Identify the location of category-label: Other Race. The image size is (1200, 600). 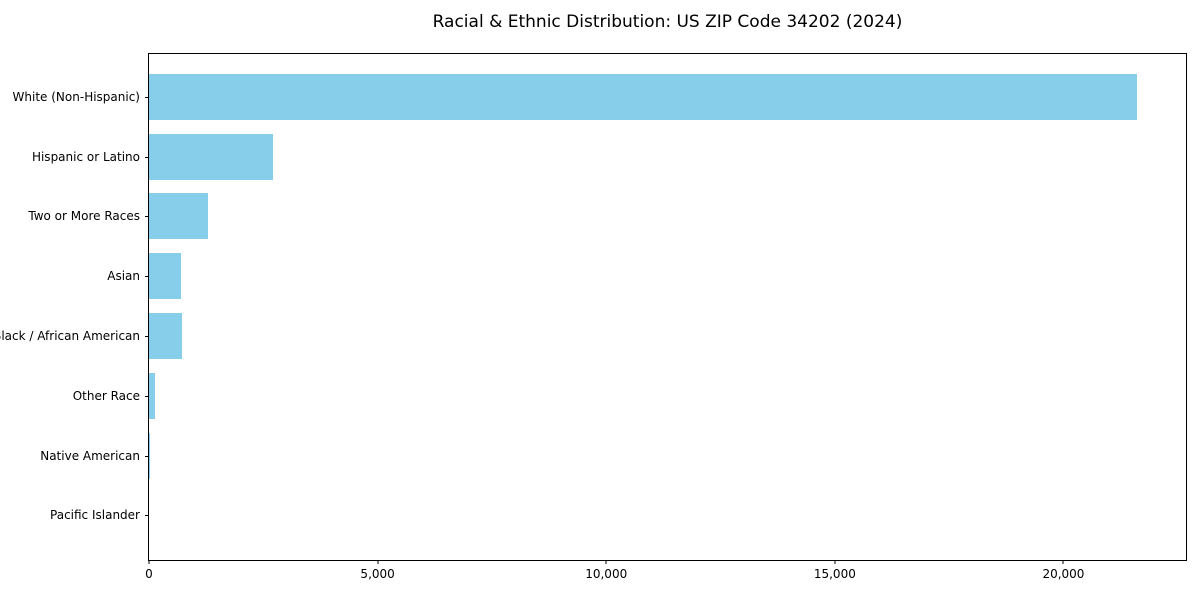
(106, 395).